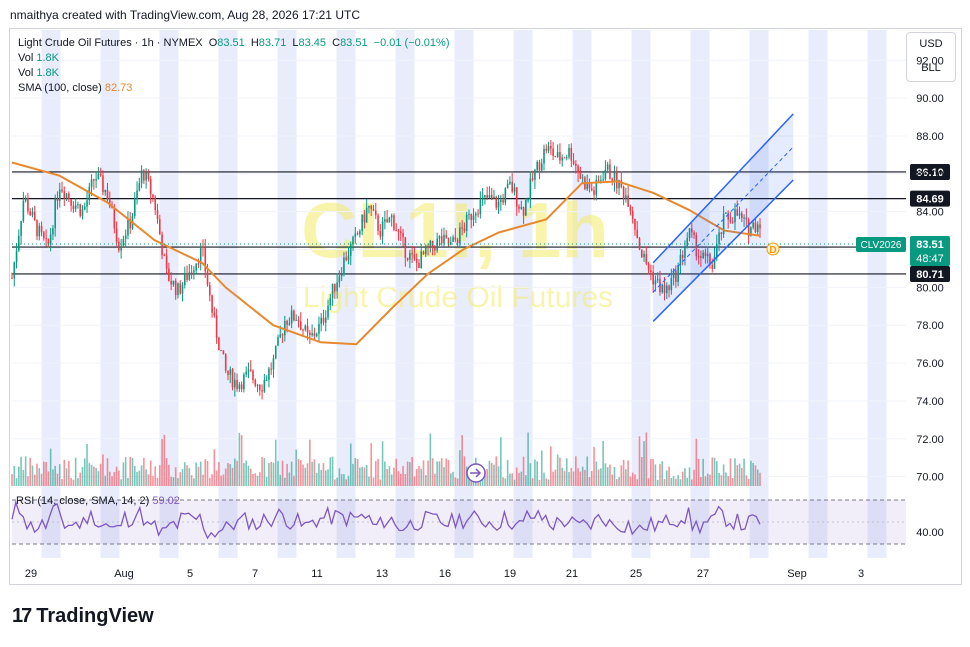 The image size is (970, 647). I want to click on parallel-channel, so click(723, 217).